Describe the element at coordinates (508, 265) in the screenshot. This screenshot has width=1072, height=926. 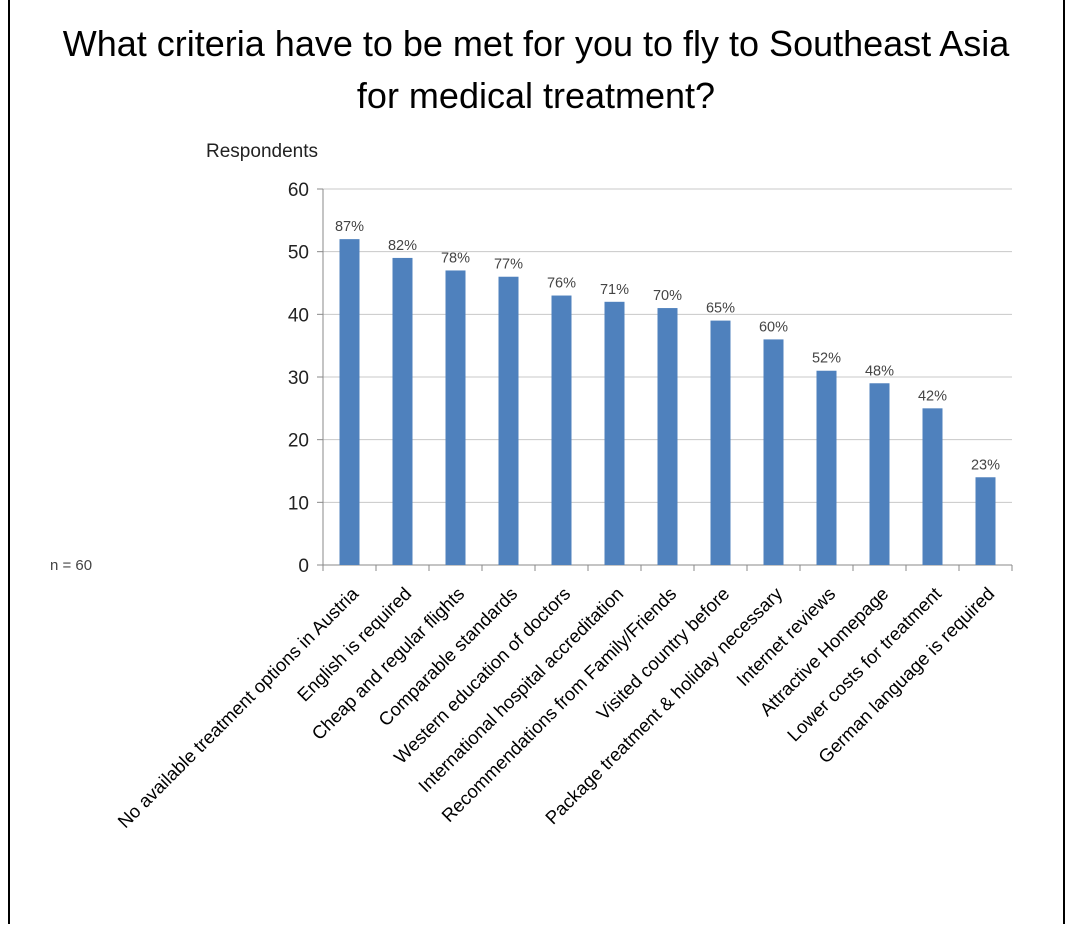
I see `data-label: 77%` at that location.